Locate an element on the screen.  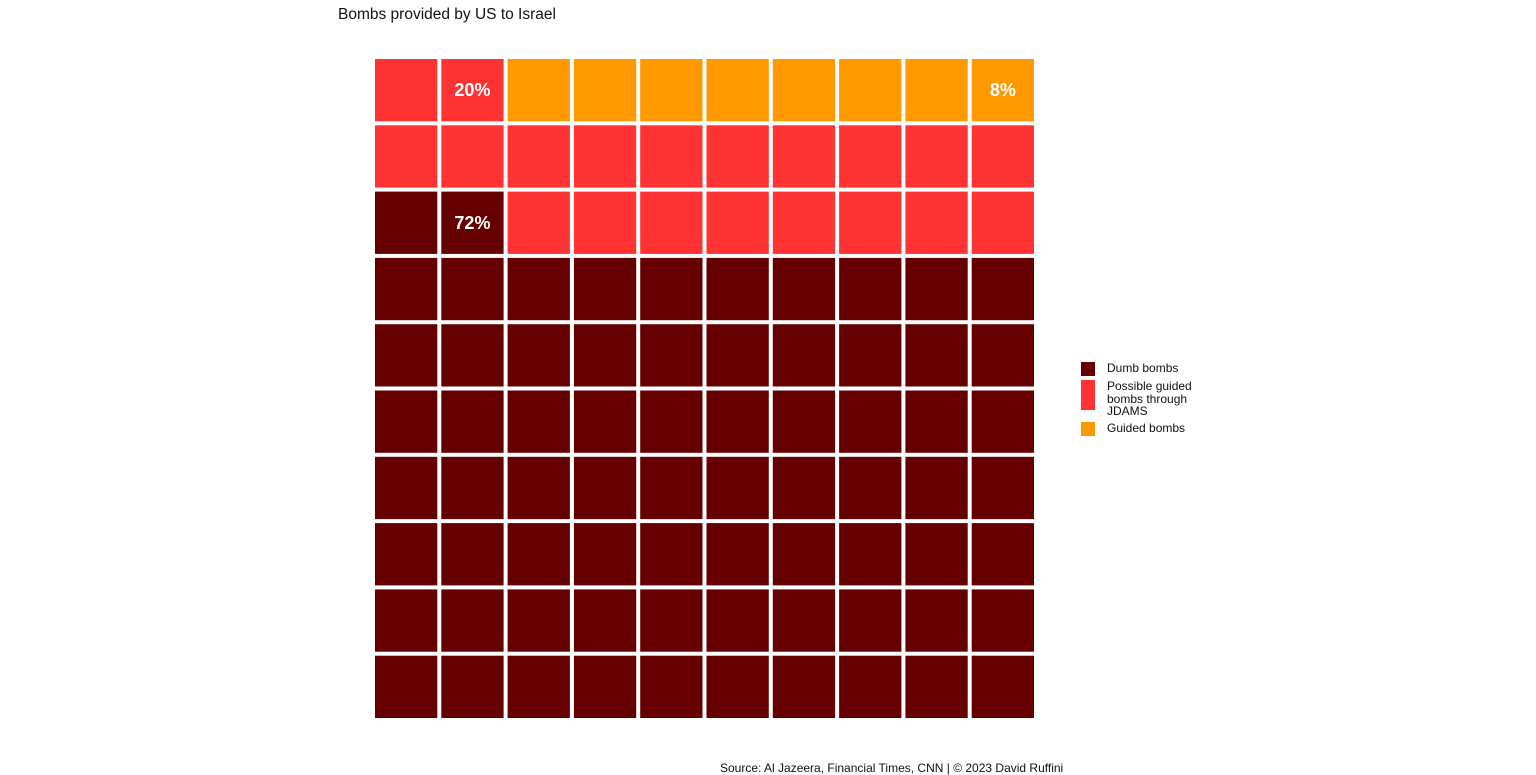
legend-item-dumb-bombs: Dumb bombs is located at coordinates (1151, 369).